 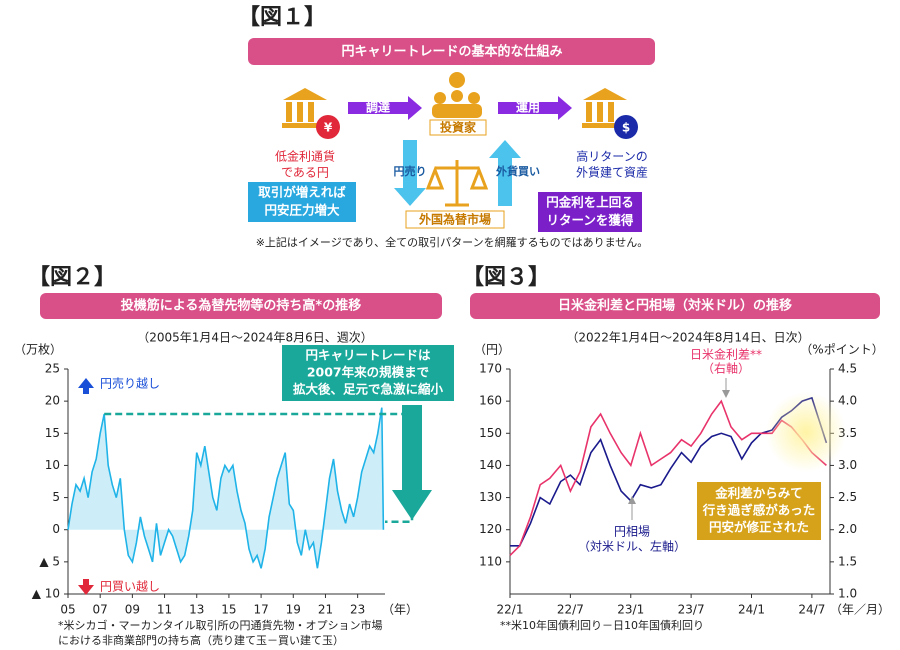 I want to click on header: 【図１】, so click(x=282, y=17).